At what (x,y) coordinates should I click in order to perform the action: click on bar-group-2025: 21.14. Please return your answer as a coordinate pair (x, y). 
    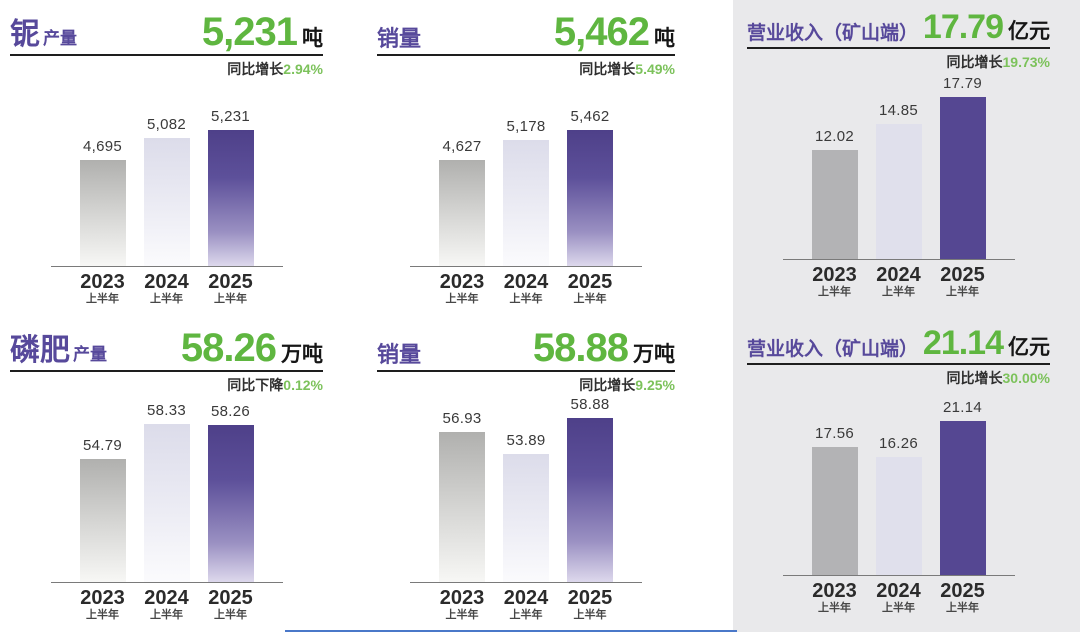
    Looking at the image, I should click on (962, 486).